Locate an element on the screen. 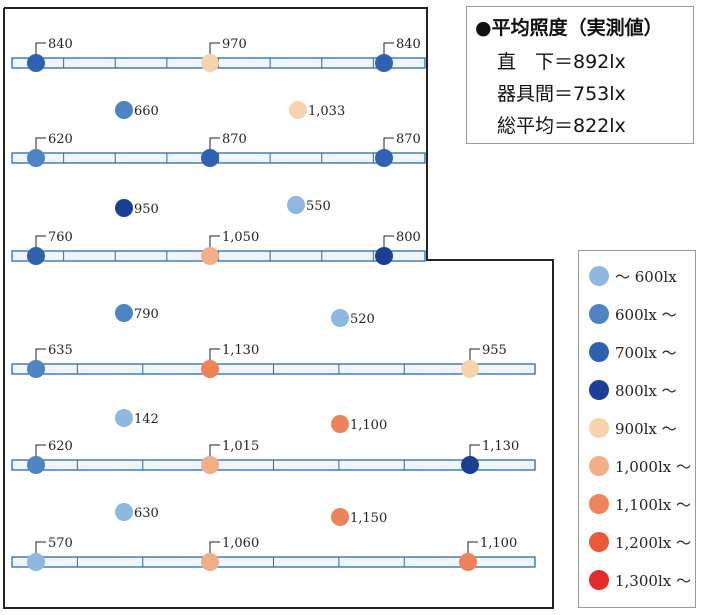  measurement-value: 520 is located at coordinates (362, 319).